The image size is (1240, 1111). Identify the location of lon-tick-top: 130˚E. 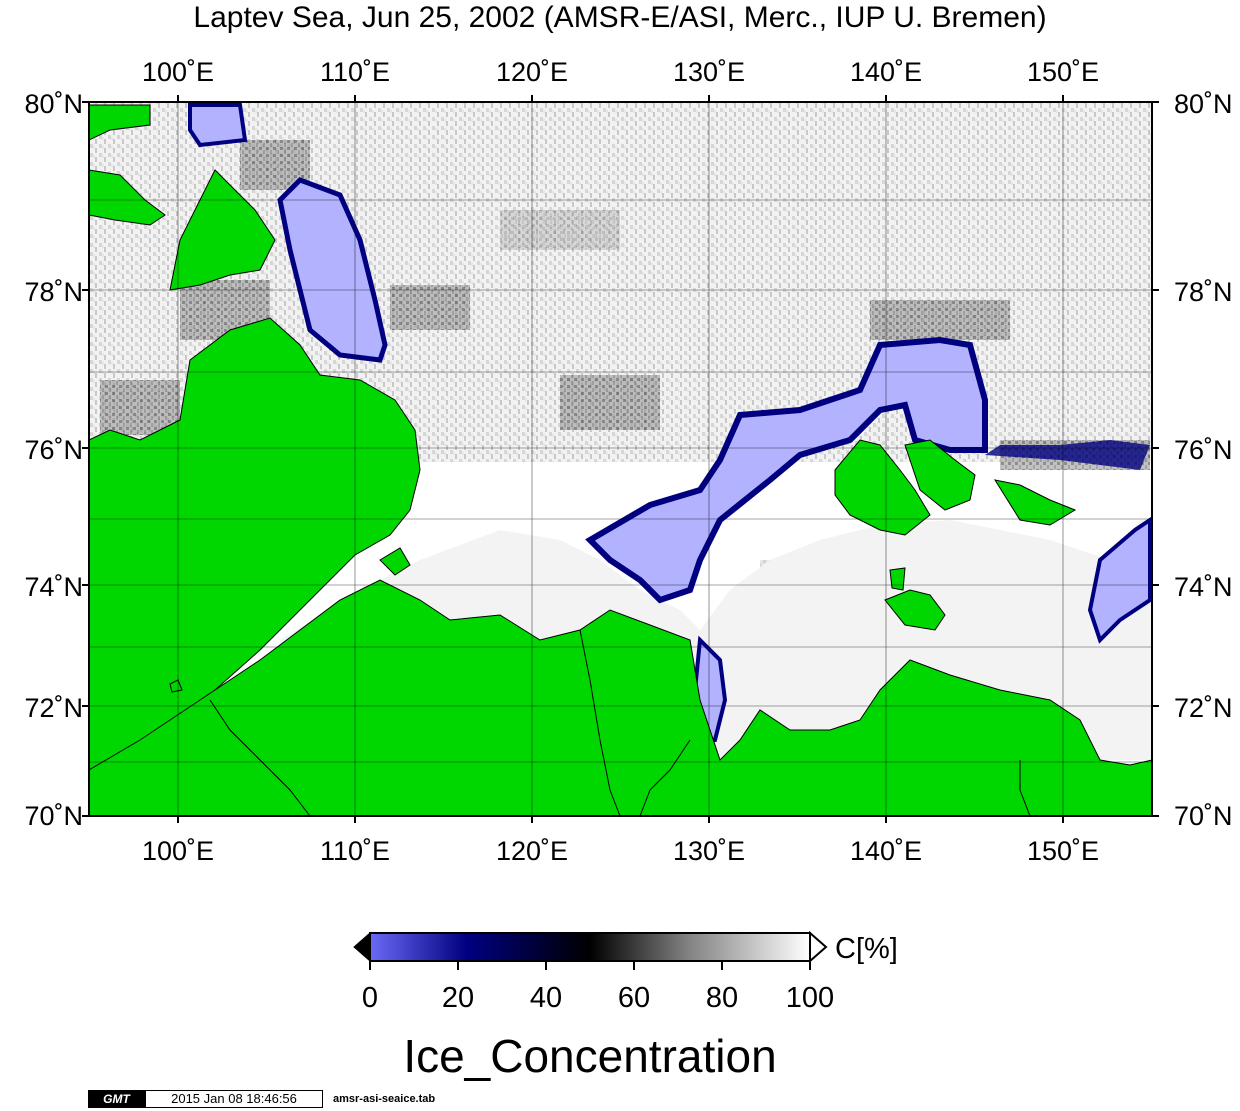
(709, 72).